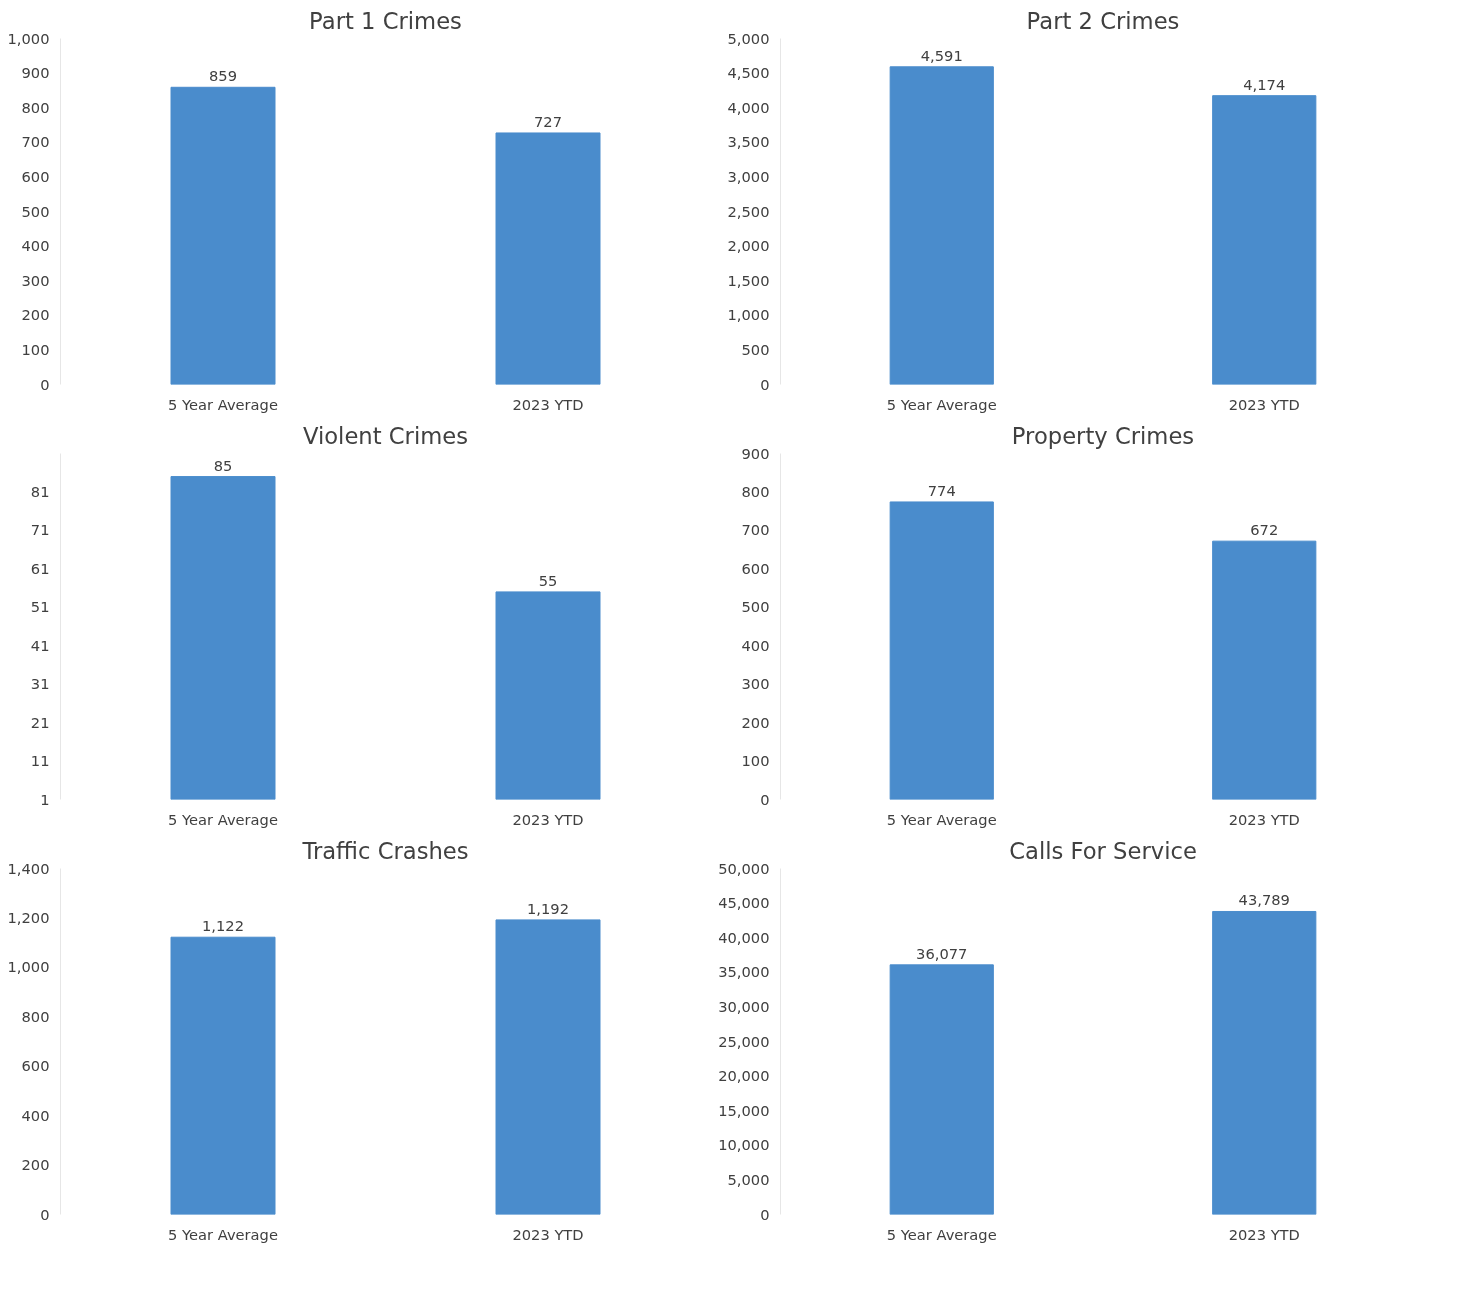 Image resolution: width=1458 pixels, height=1294 pixels. I want to click on data-label: 4,591, so click(941, 55).